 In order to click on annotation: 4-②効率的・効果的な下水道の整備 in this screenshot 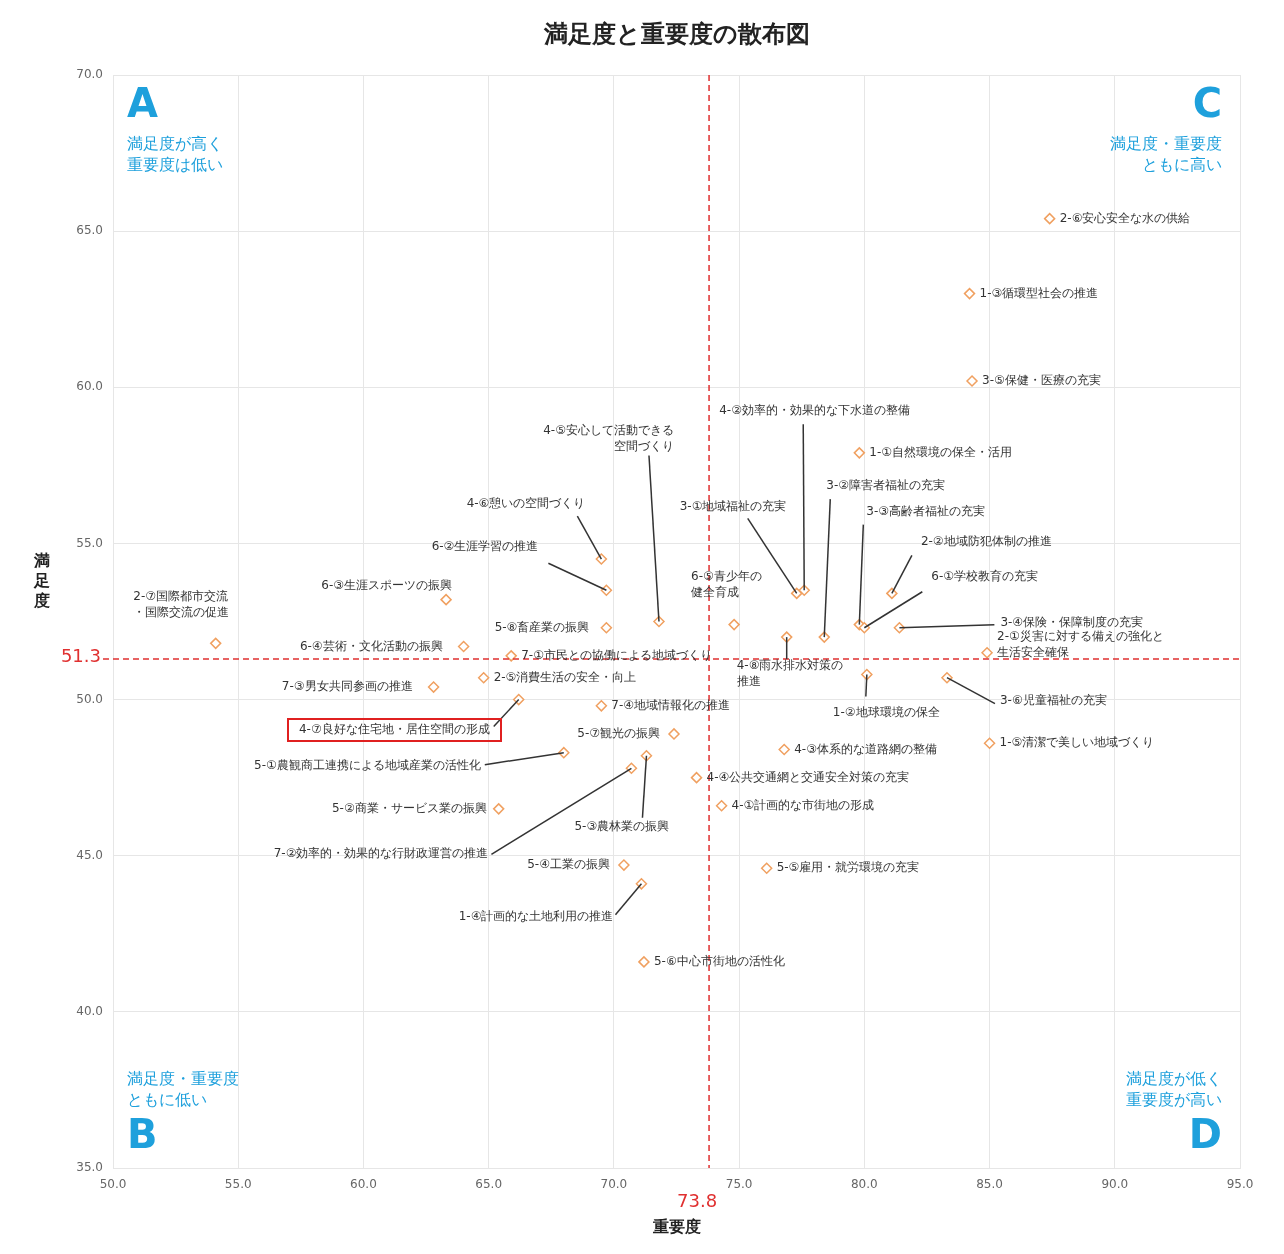, I will do `click(814, 410)`.